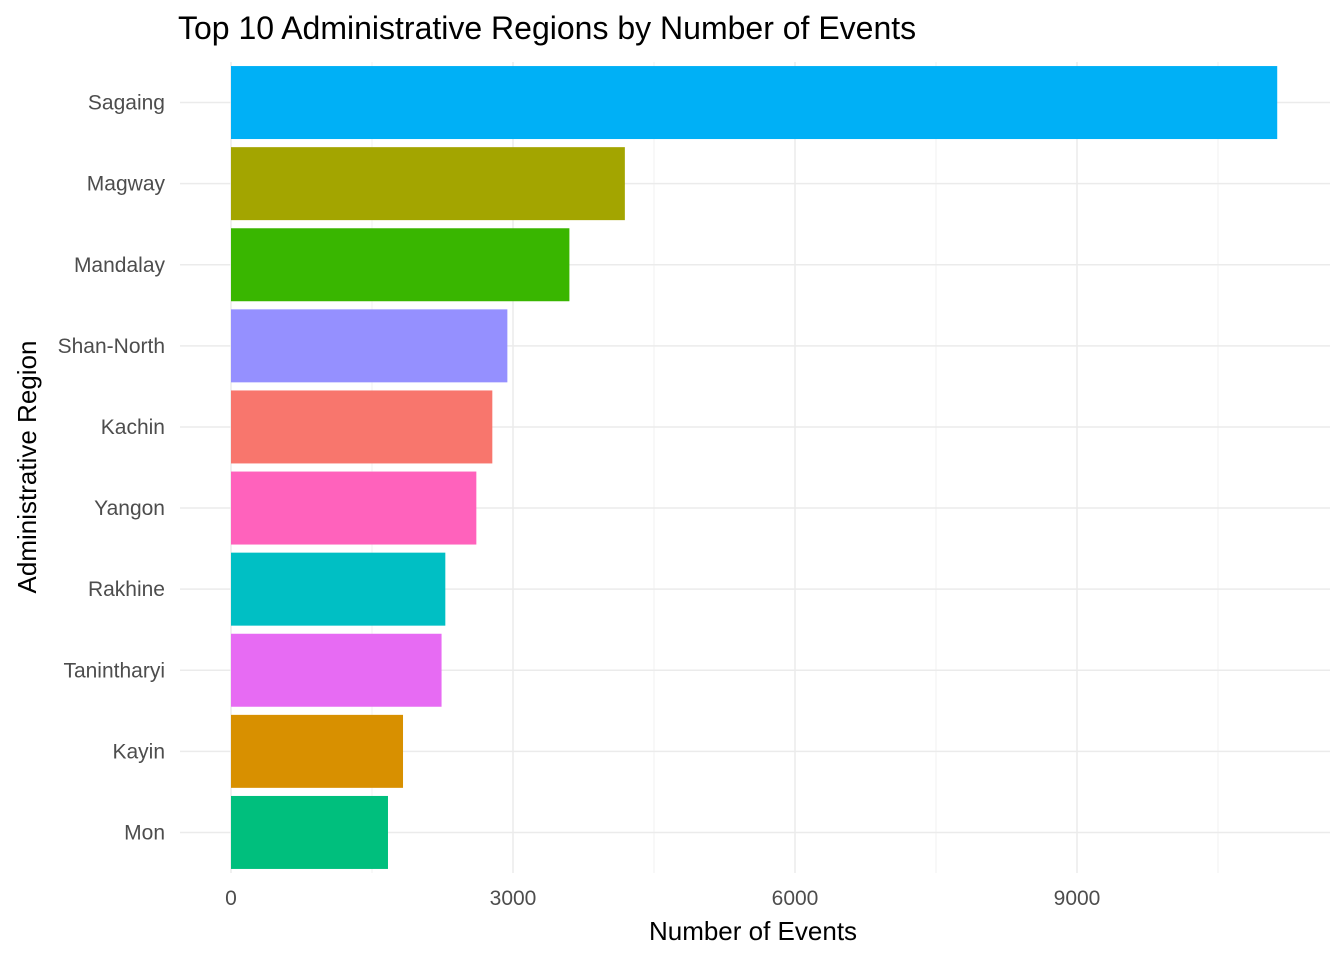 This screenshot has width=1344, height=960. What do you see at coordinates (120, 265) in the screenshot?
I see `y-tick-label: Mandalay` at bounding box center [120, 265].